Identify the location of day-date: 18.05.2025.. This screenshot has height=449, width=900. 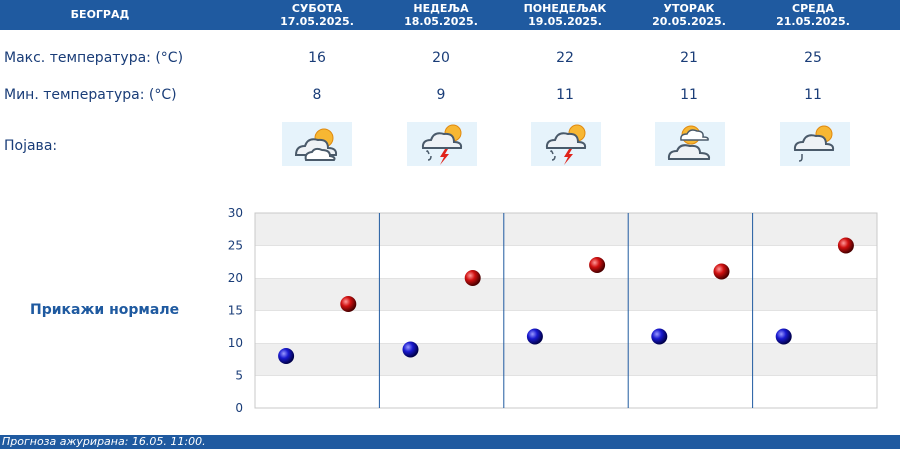
(441, 21).